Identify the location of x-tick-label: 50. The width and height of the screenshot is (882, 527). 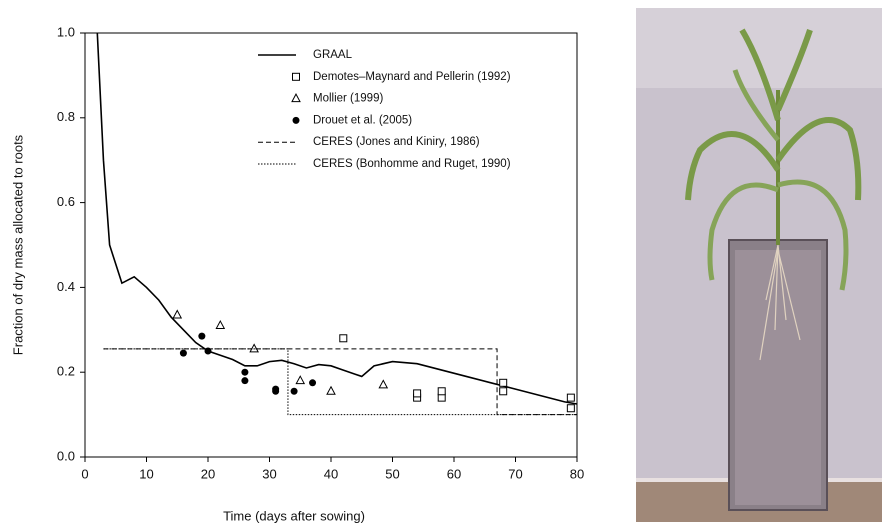
(392, 473).